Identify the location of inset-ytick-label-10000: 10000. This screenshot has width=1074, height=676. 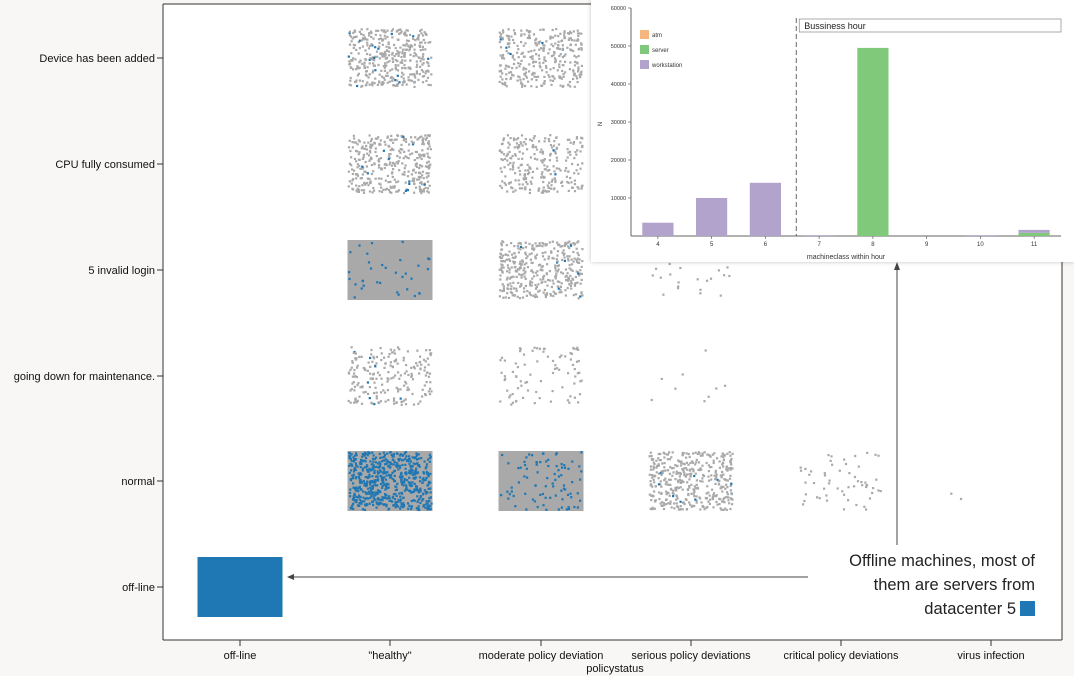
(618, 199).